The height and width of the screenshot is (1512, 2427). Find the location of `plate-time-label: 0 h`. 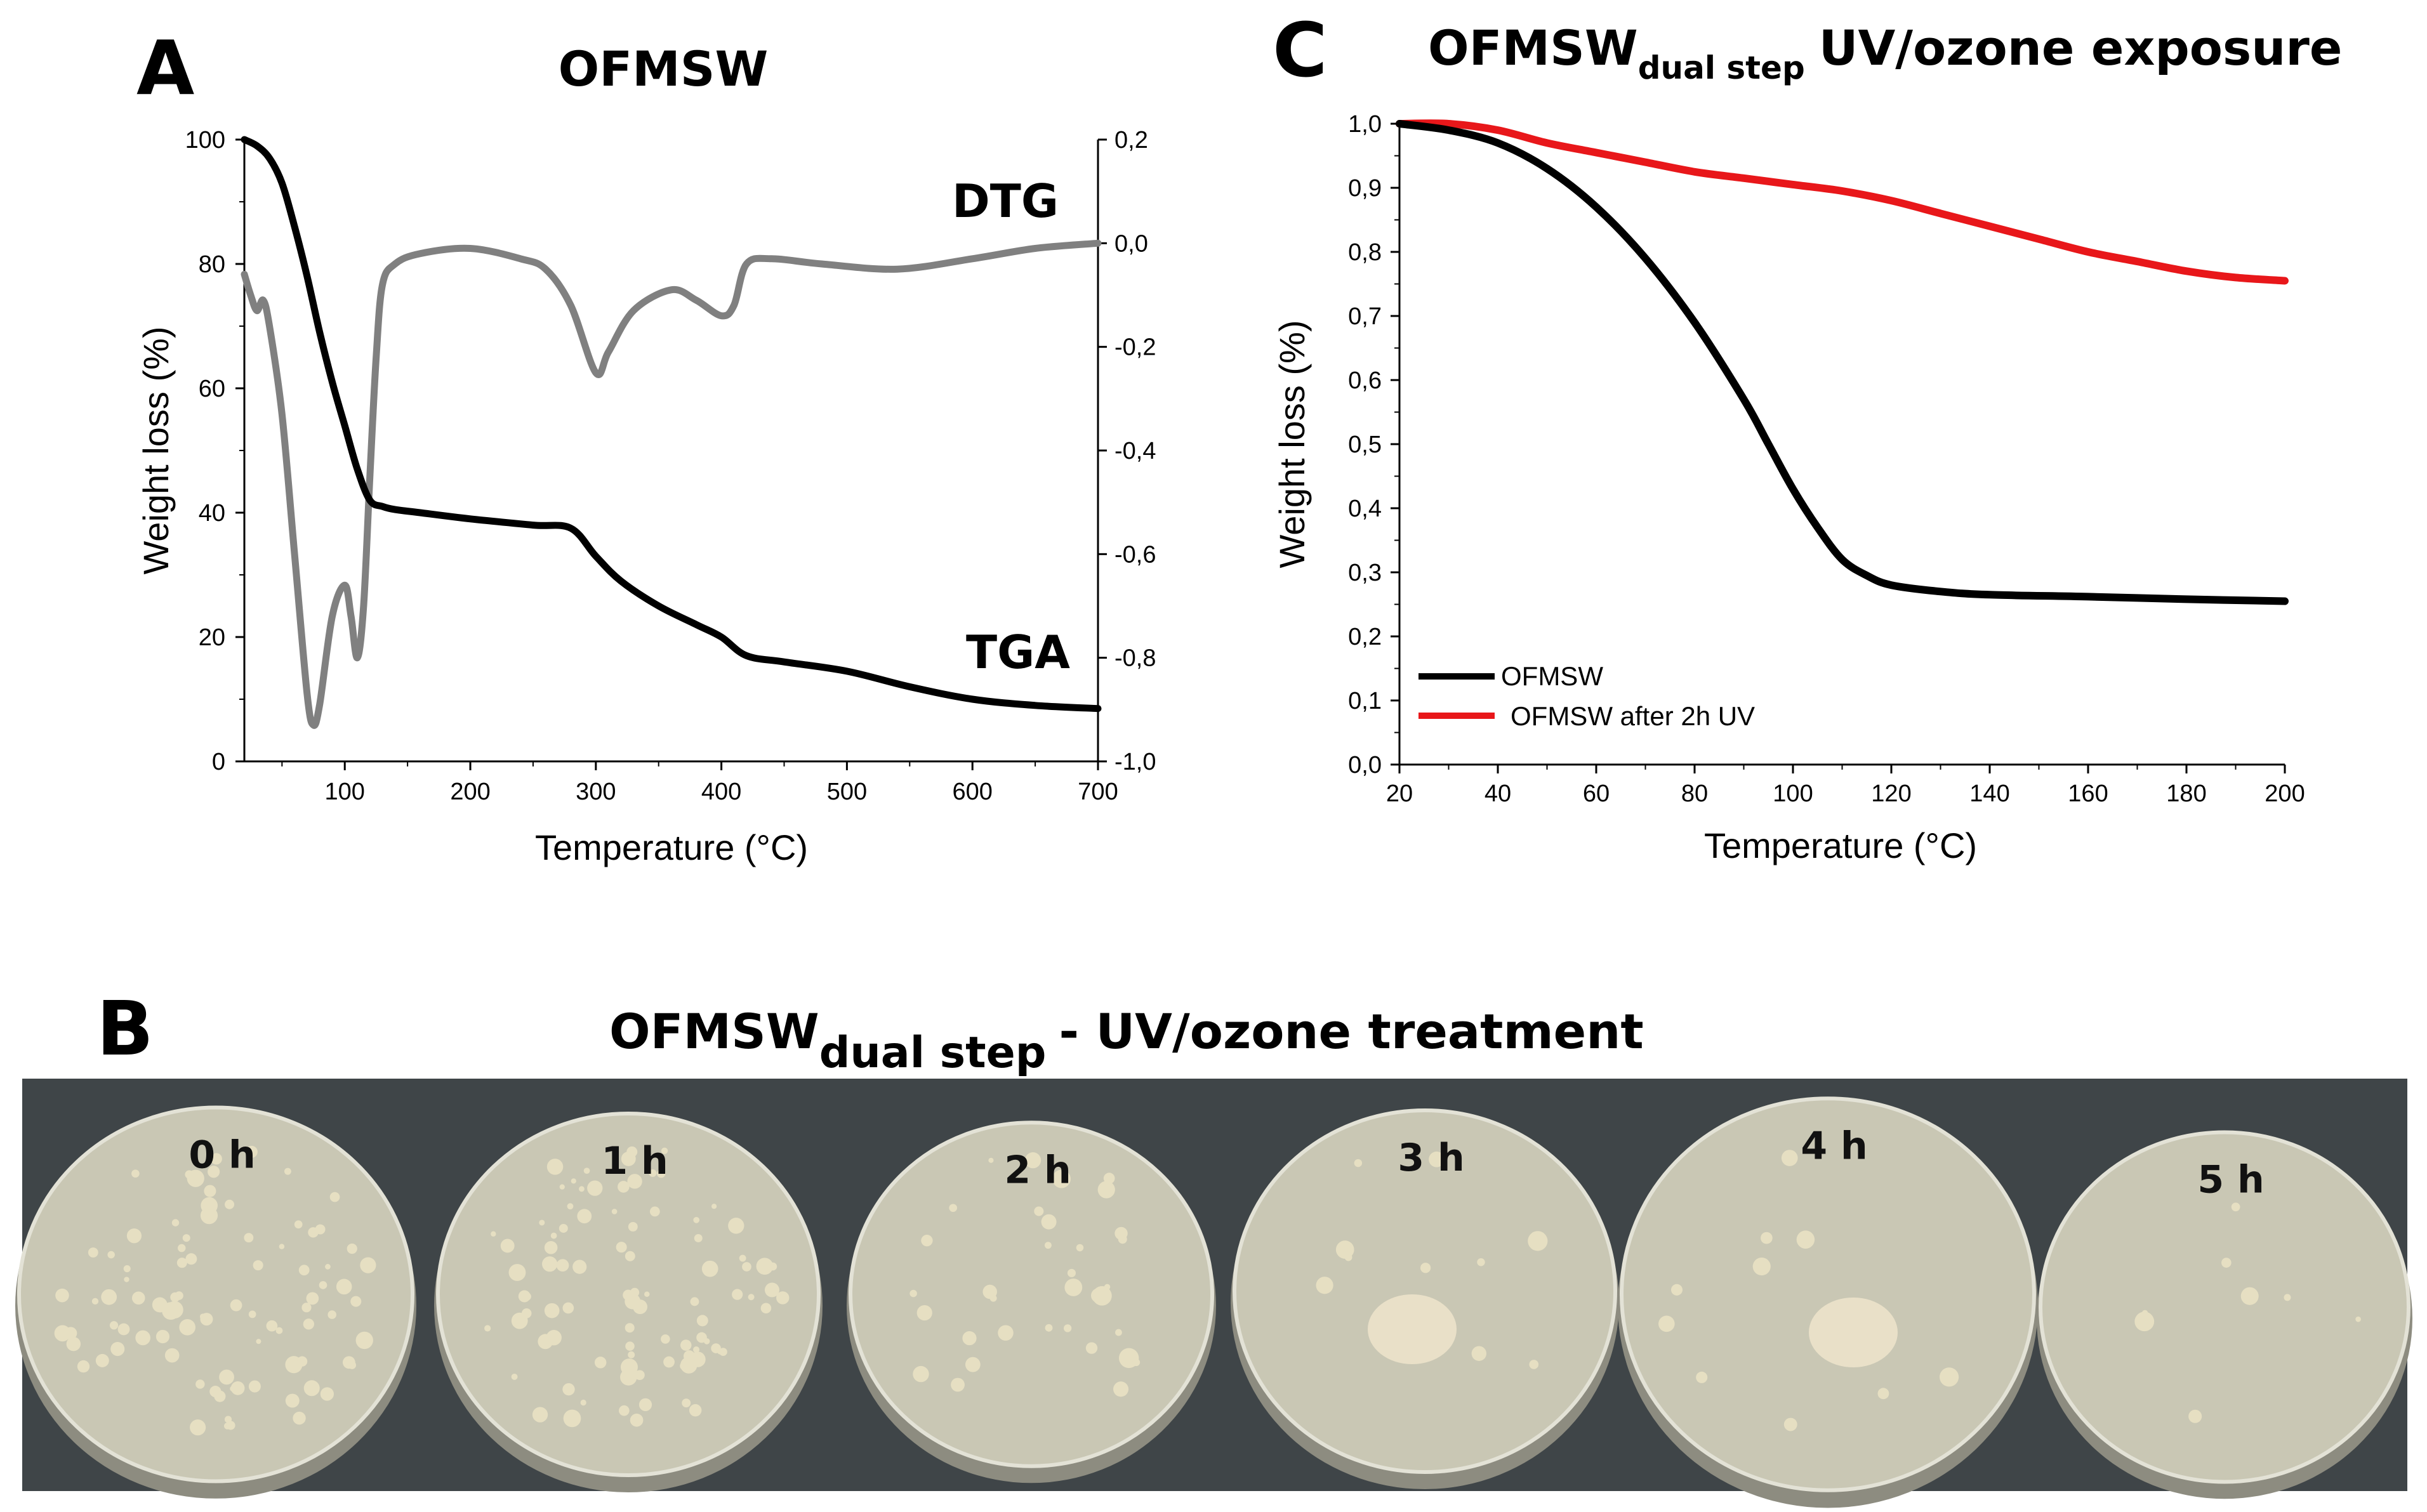

plate-time-label: 0 h is located at coordinates (221, 1156).